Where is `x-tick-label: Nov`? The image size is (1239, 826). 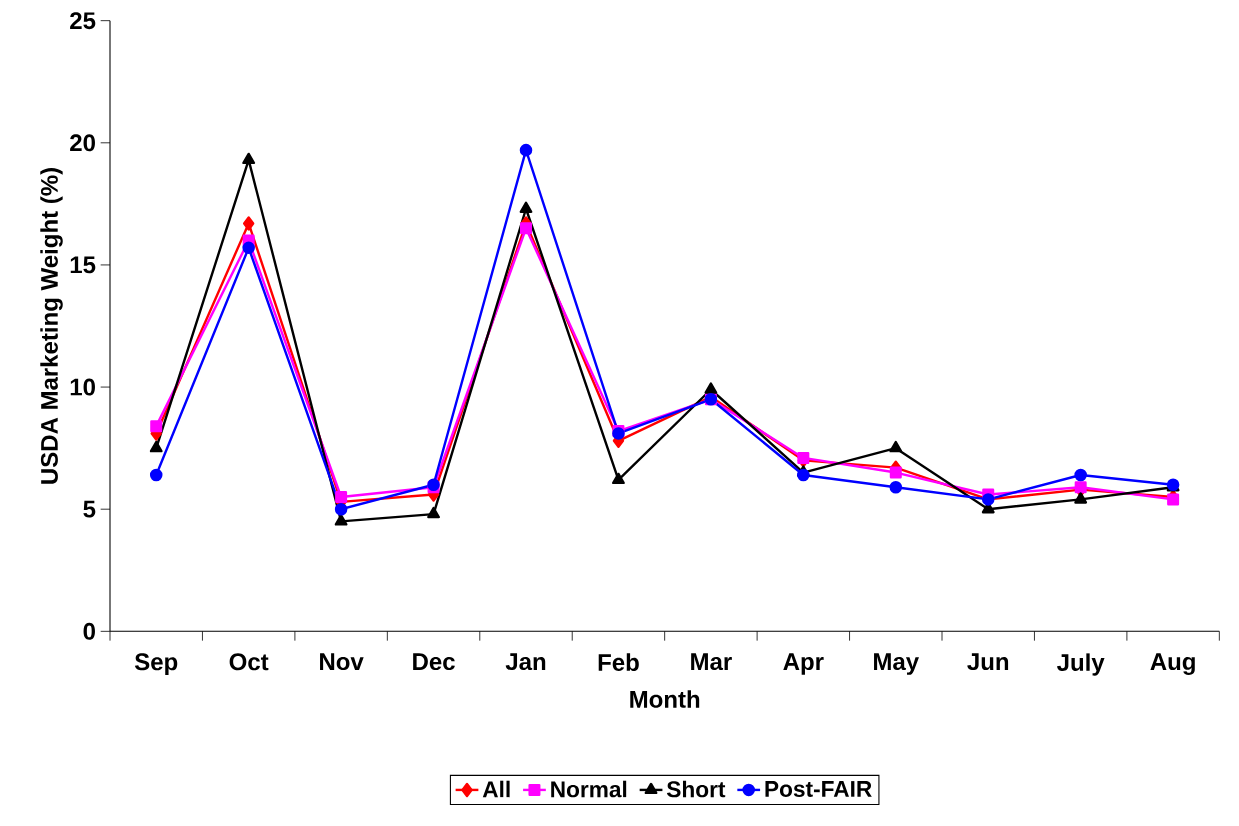
x-tick-label: Nov is located at coordinates (342, 662).